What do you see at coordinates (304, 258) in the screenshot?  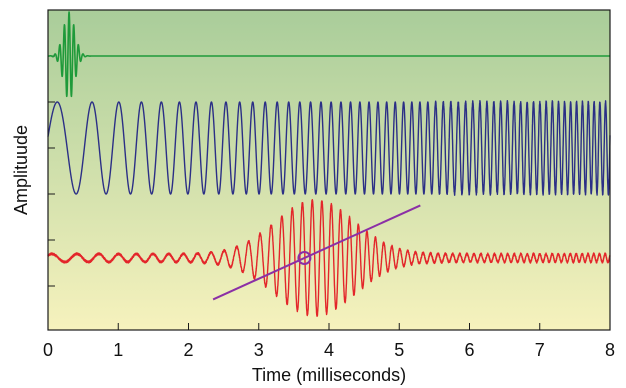 I see `annotation-circle` at bounding box center [304, 258].